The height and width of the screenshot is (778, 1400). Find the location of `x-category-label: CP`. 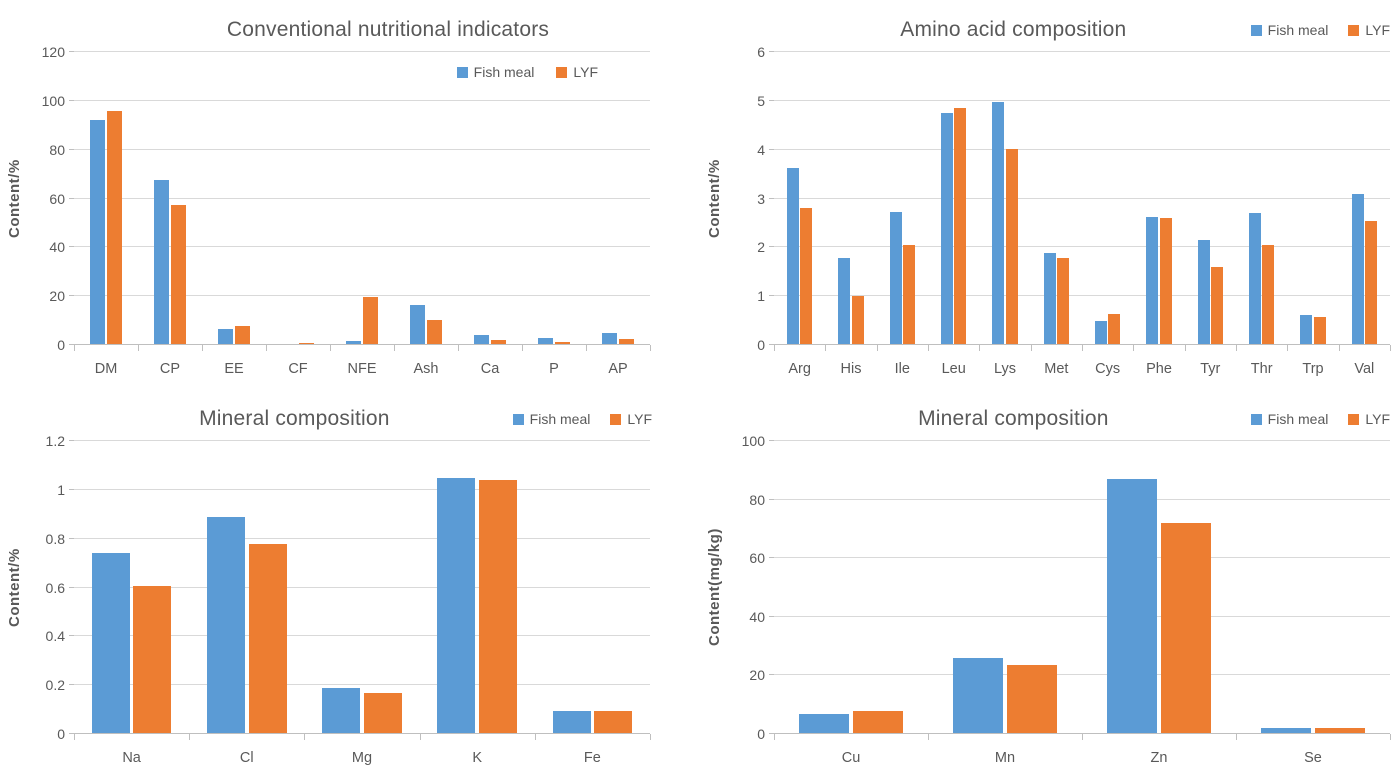

x-category-label: CP is located at coordinates (170, 369).